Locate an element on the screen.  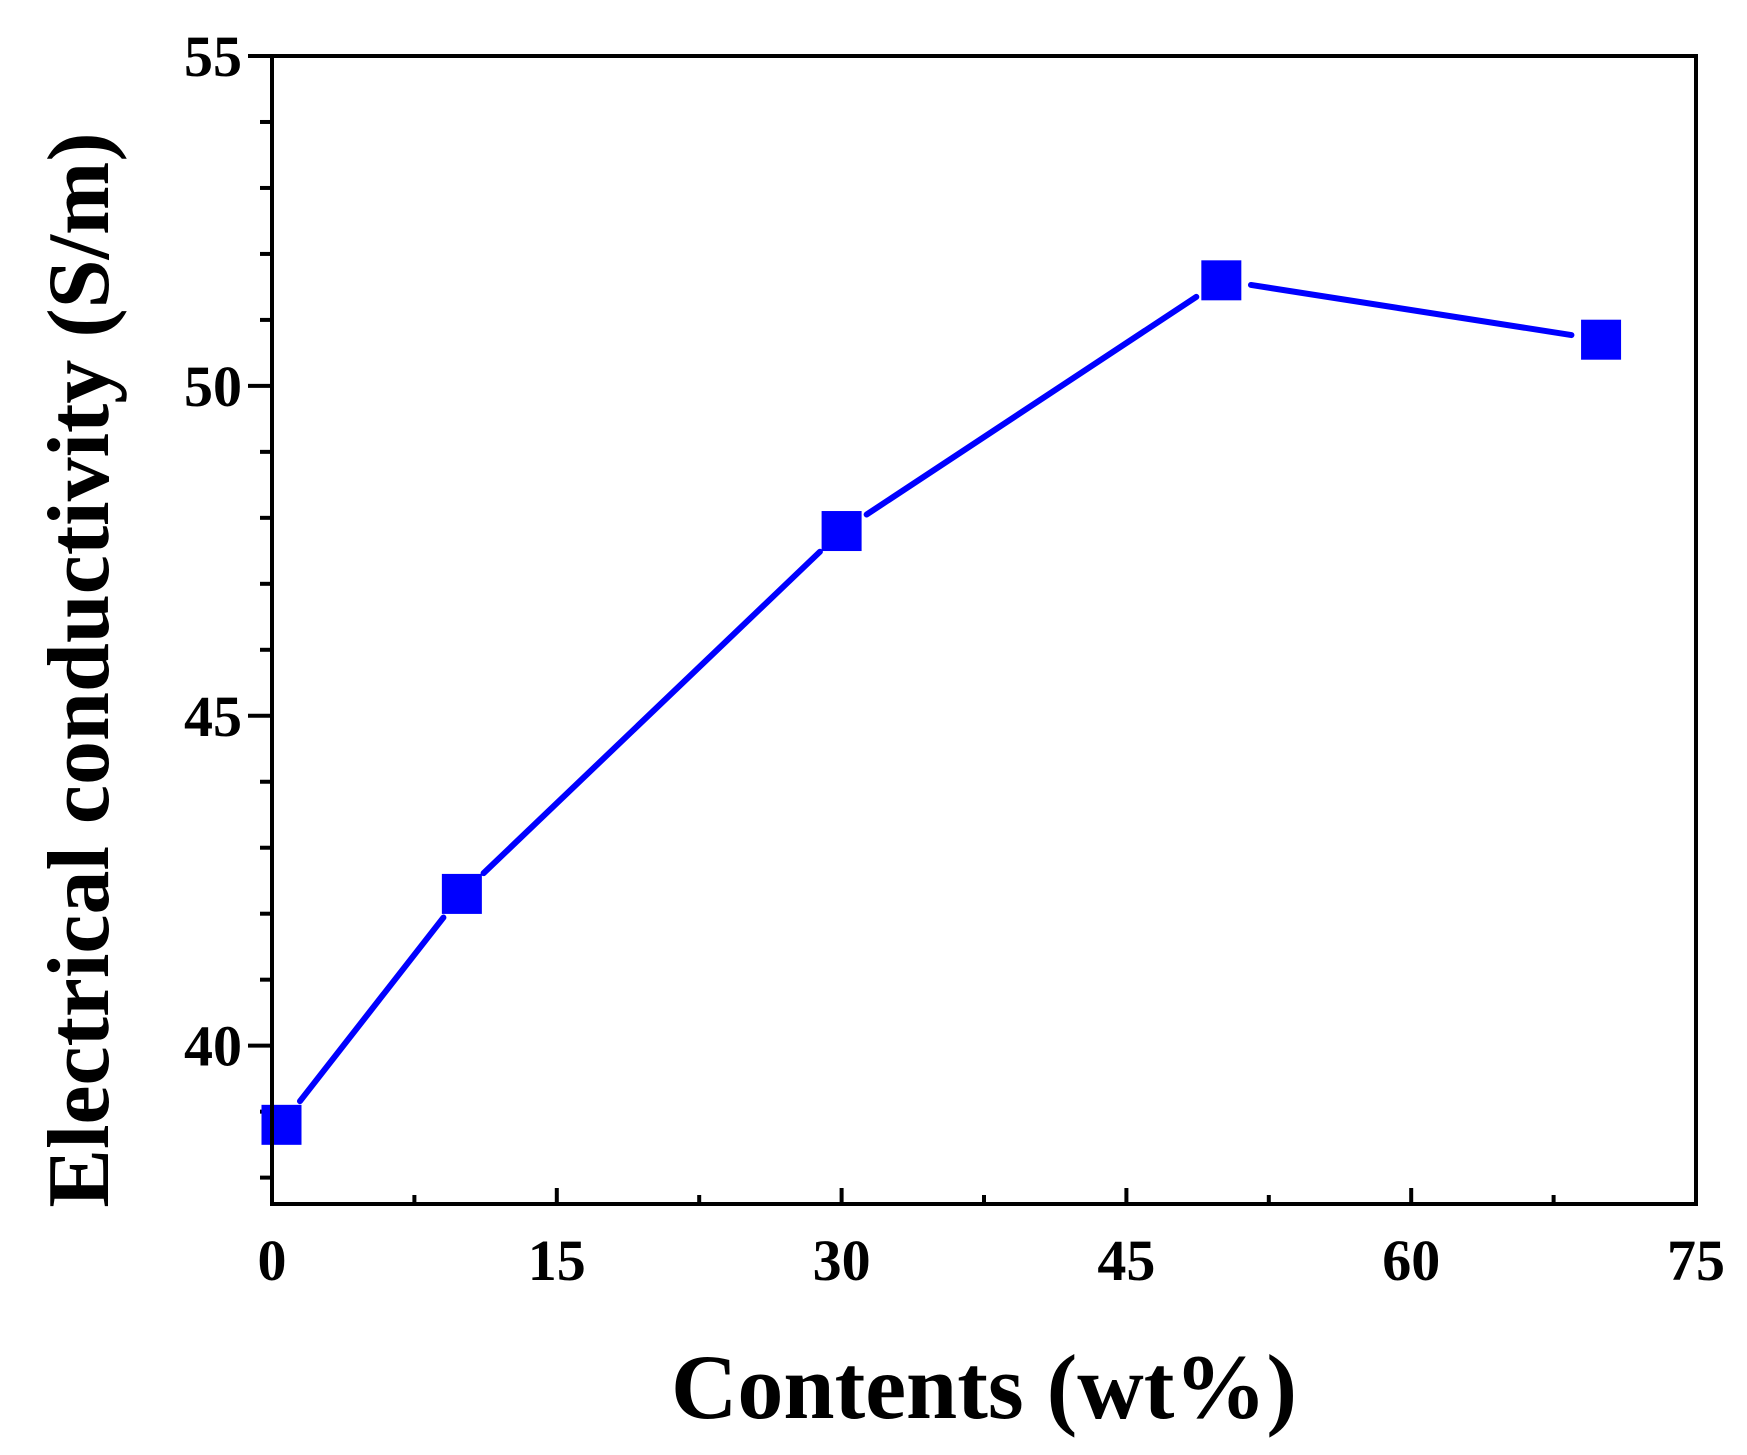
x-tick-label: 45 is located at coordinates (1126, 1260).